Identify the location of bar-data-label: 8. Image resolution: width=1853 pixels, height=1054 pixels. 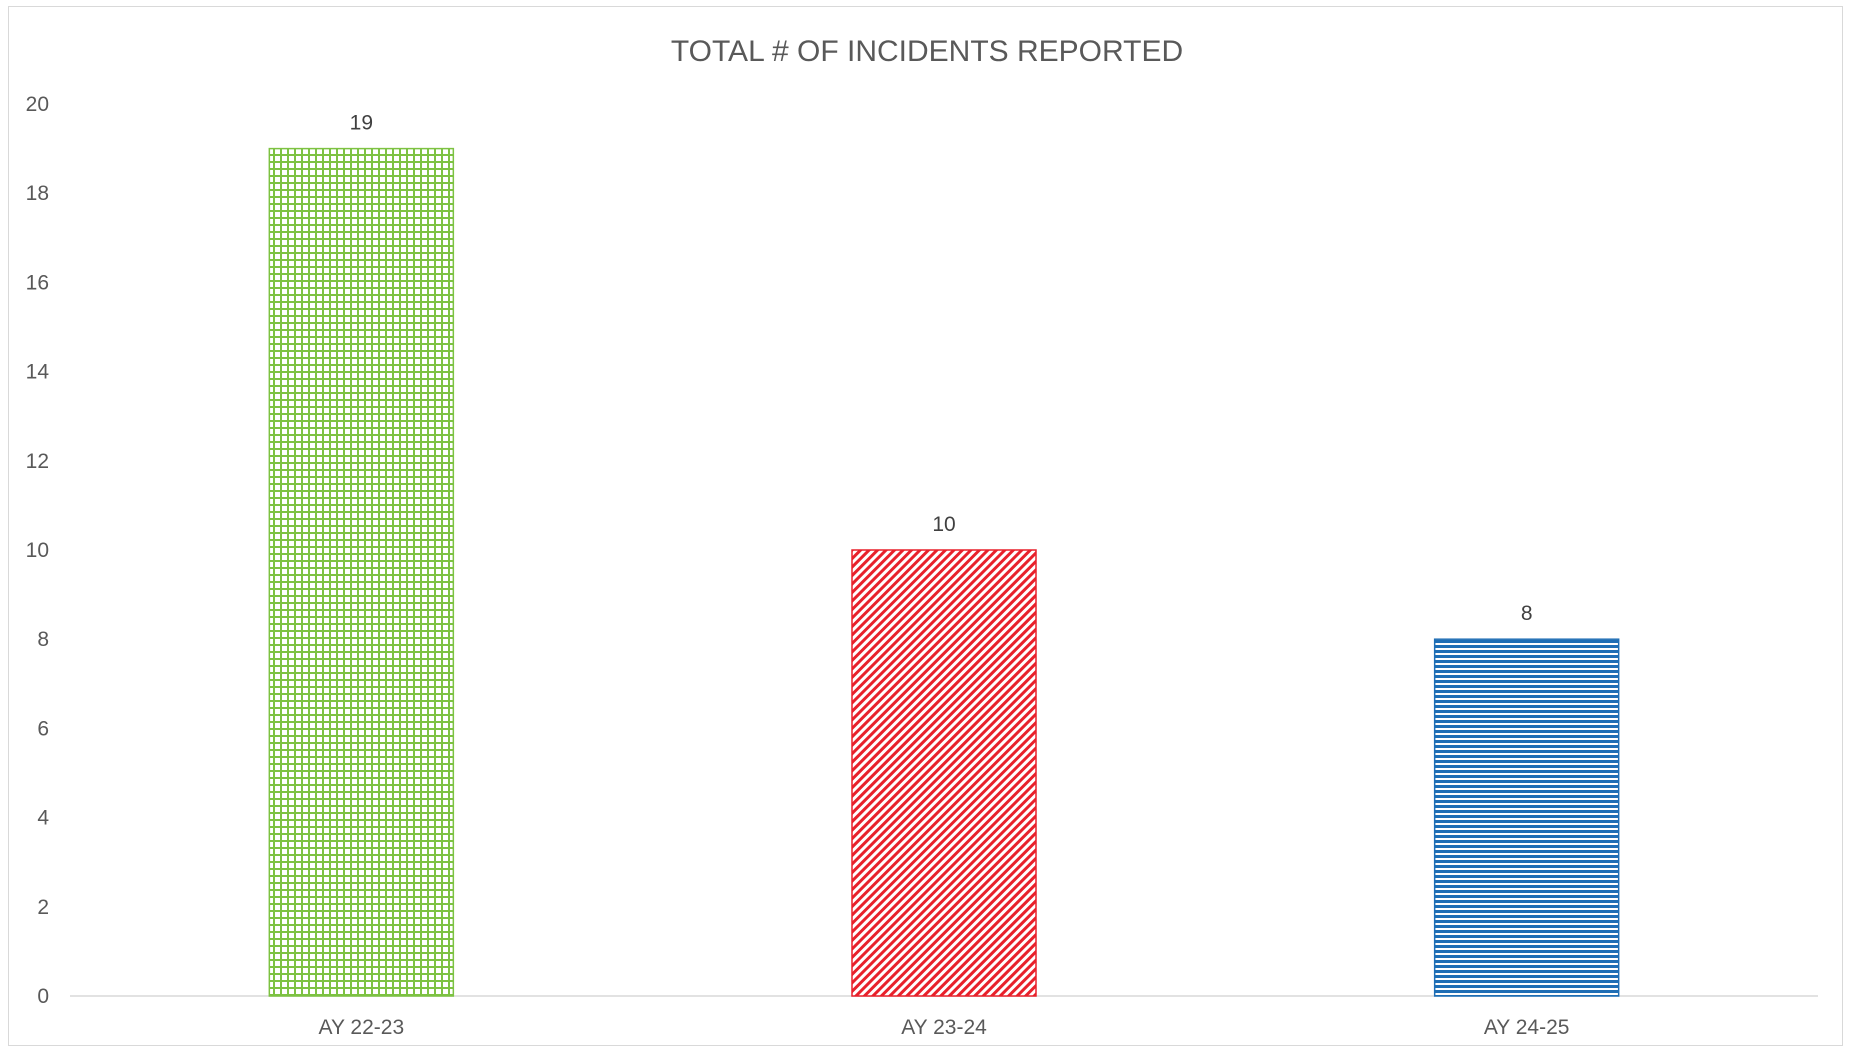
(1527, 613).